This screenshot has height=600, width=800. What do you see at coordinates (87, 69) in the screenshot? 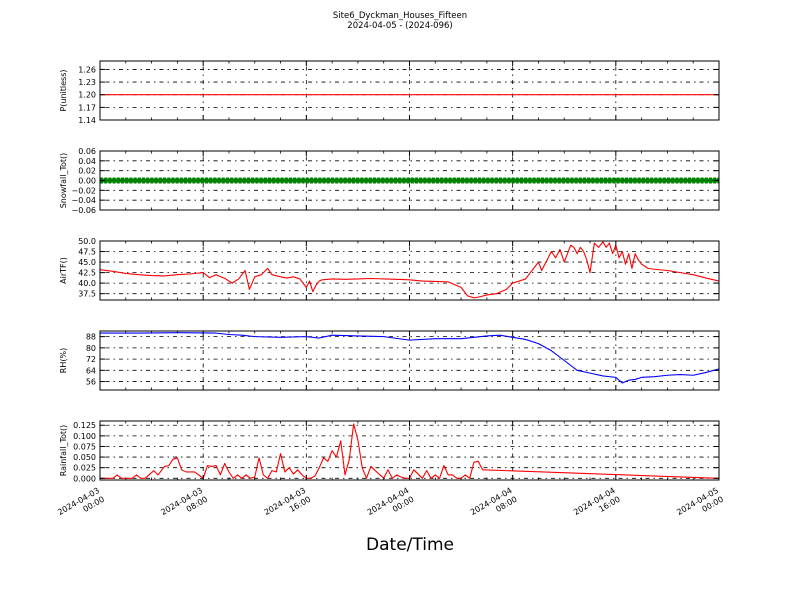
I see `y-tick-label: 1.26` at bounding box center [87, 69].